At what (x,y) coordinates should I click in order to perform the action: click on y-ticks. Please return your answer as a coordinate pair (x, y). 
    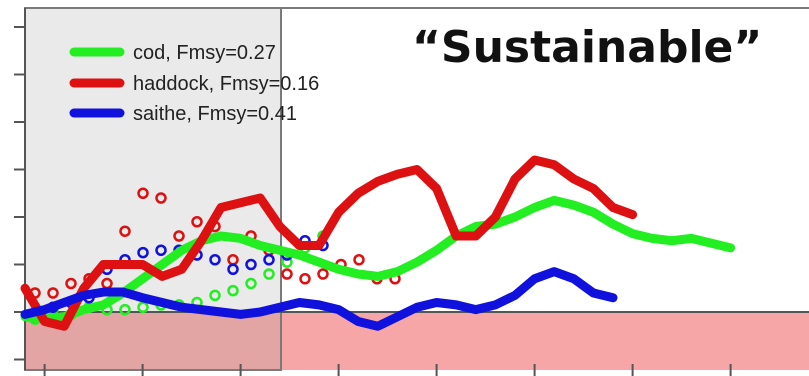
    Looking at the image, I should click on (19, 193).